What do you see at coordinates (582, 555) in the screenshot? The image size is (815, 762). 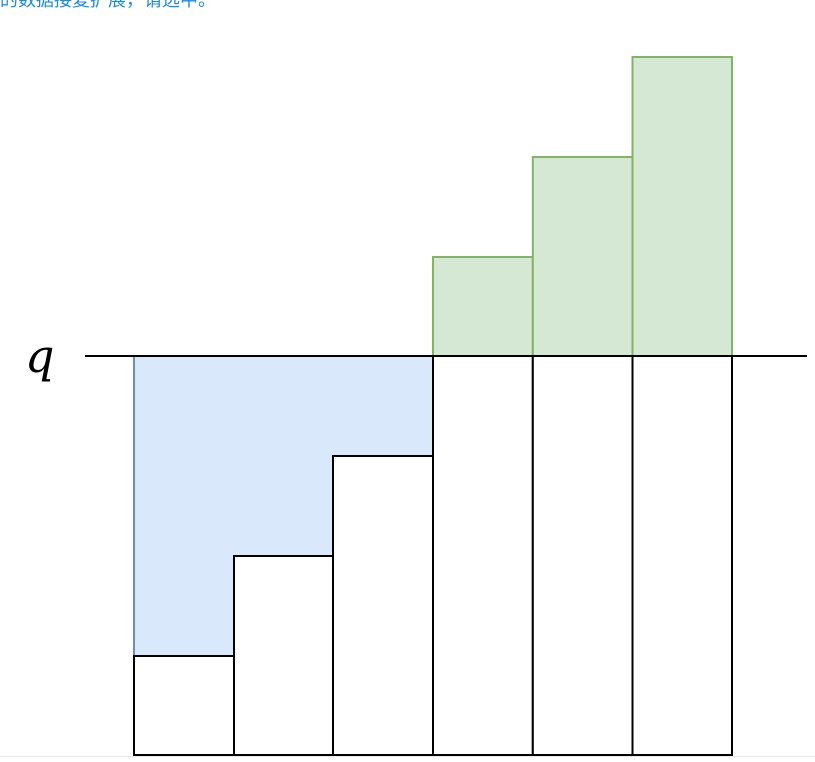 I see `bar-5-lower` at bounding box center [582, 555].